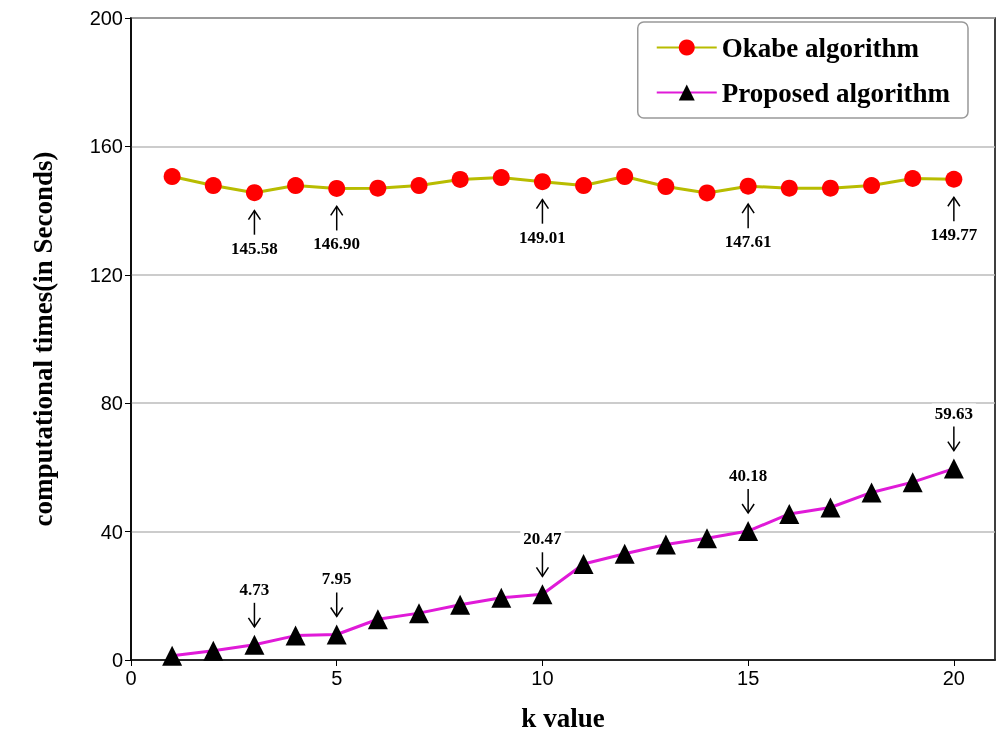 The height and width of the screenshot is (751, 1008). I want to click on y-tick-label: 80, so click(111, 403).